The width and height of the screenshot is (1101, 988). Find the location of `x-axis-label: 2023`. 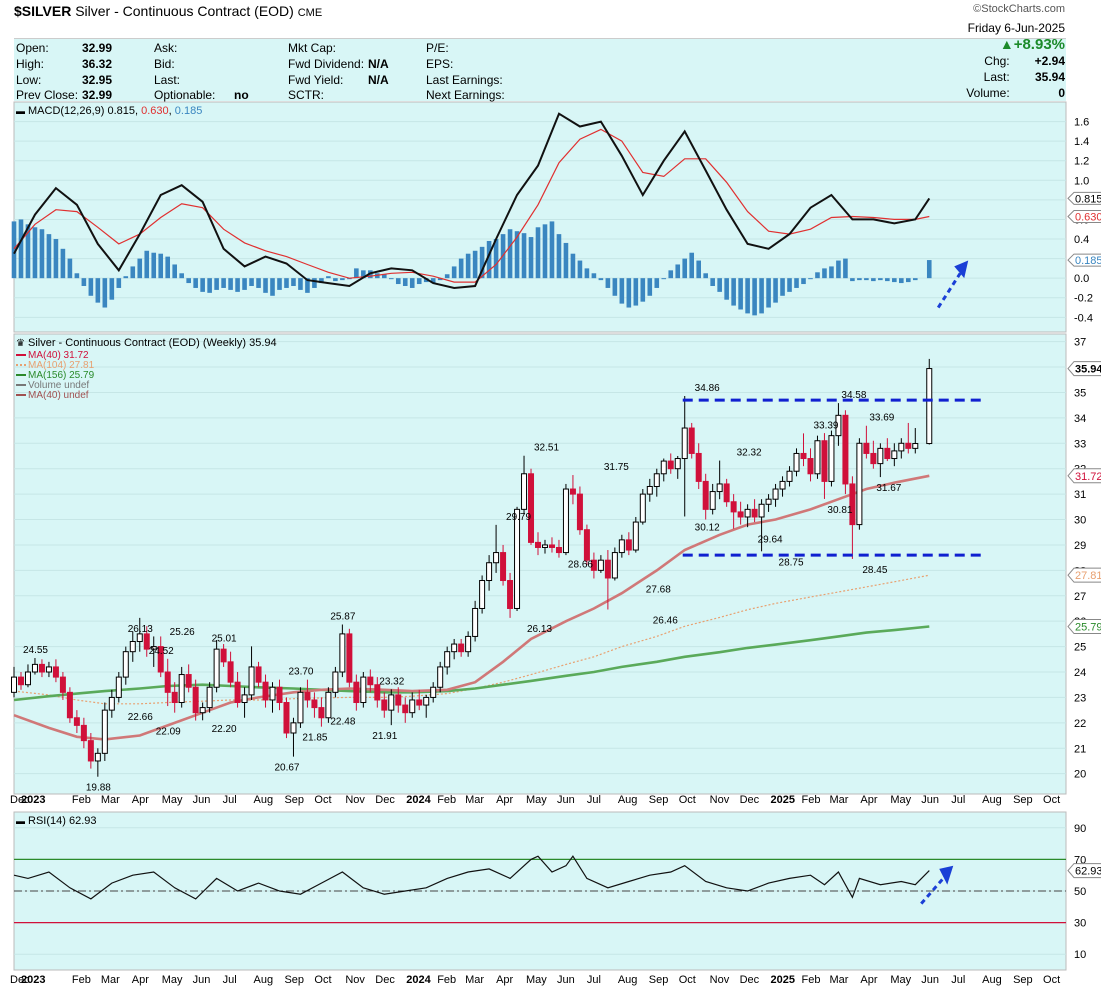

x-axis-label: 2023 is located at coordinates (33, 800).